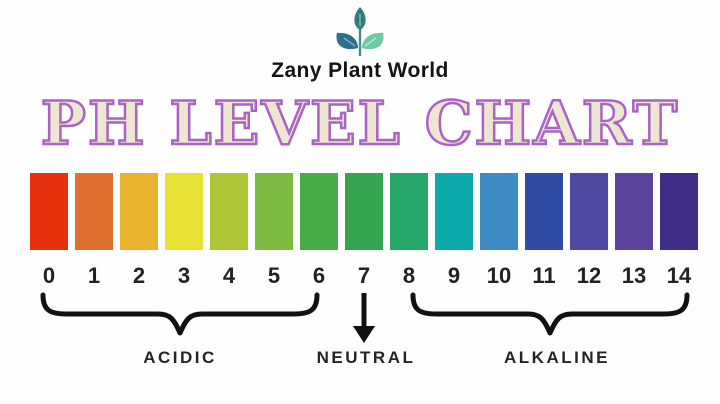  What do you see at coordinates (319, 275) in the screenshot?
I see `ph-number: 6` at bounding box center [319, 275].